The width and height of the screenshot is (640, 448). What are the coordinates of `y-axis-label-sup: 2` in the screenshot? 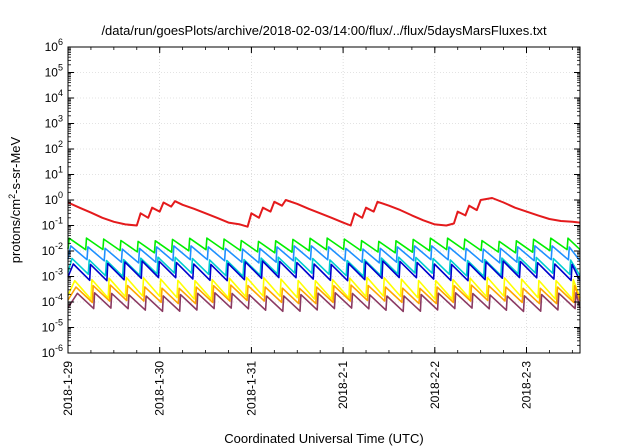 It's located at (12, 196).